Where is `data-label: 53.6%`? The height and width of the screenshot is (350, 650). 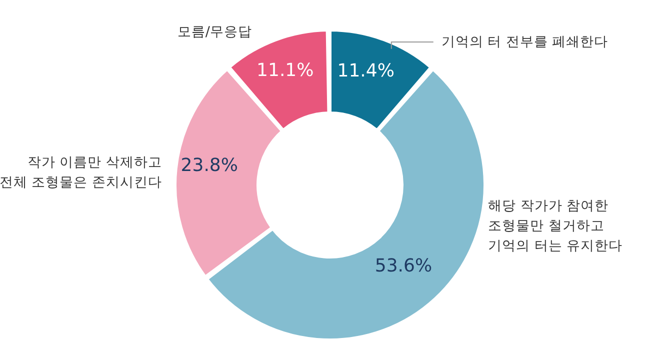
data-label: 53.6% is located at coordinates (403, 266).